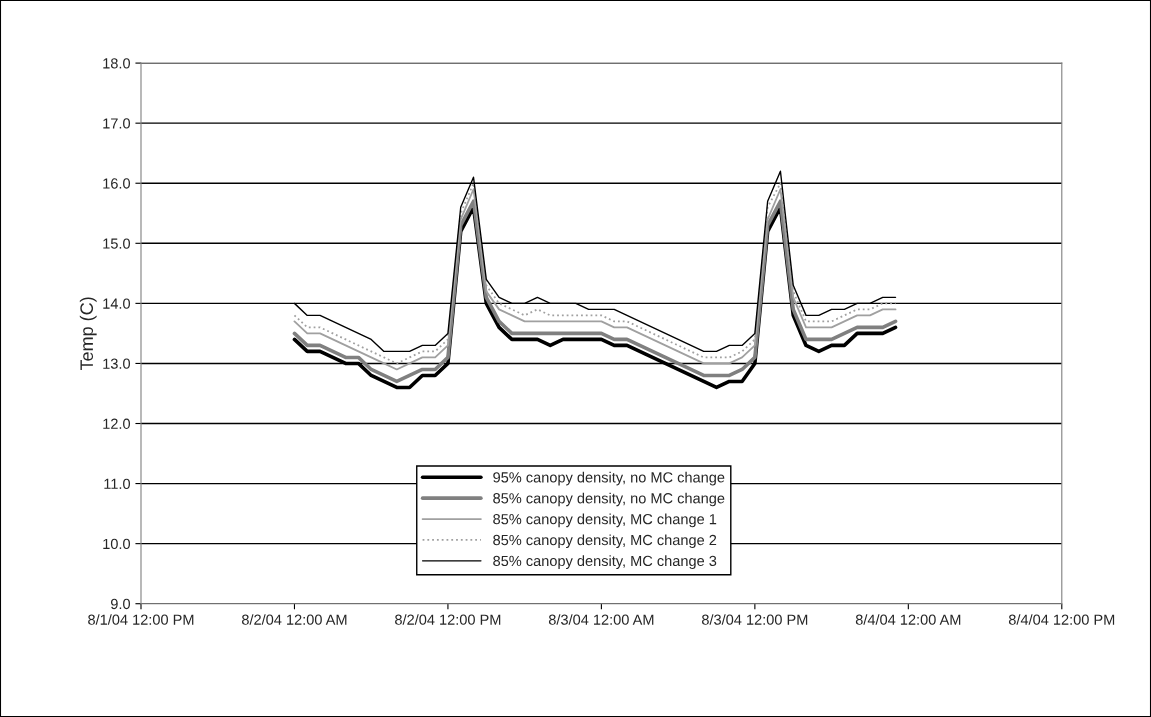 The image size is (1151, 717). Describe the element at coordinates (117, 303) in the screenshot. I see `y-tick-label: 14.0` at that location.